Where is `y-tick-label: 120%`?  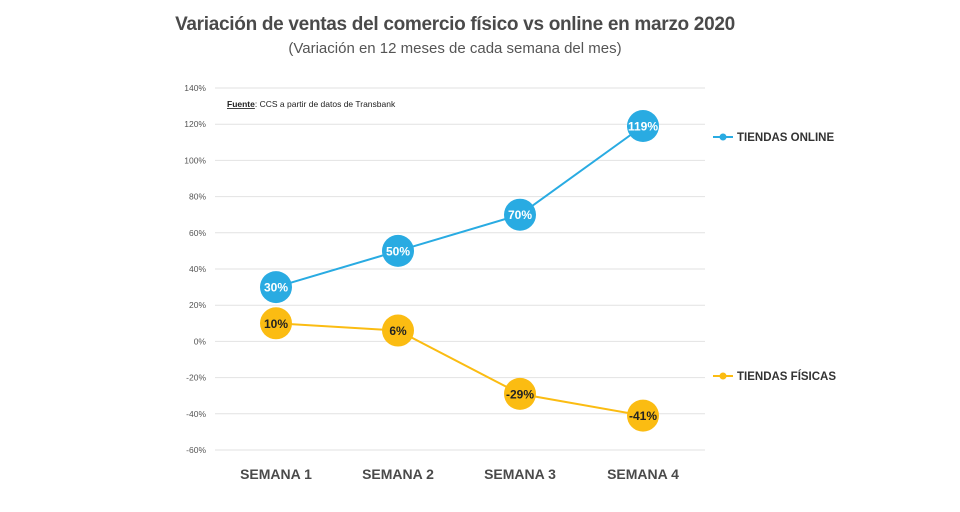
y-tick-label: 120% is located at coordinates (195, 124).